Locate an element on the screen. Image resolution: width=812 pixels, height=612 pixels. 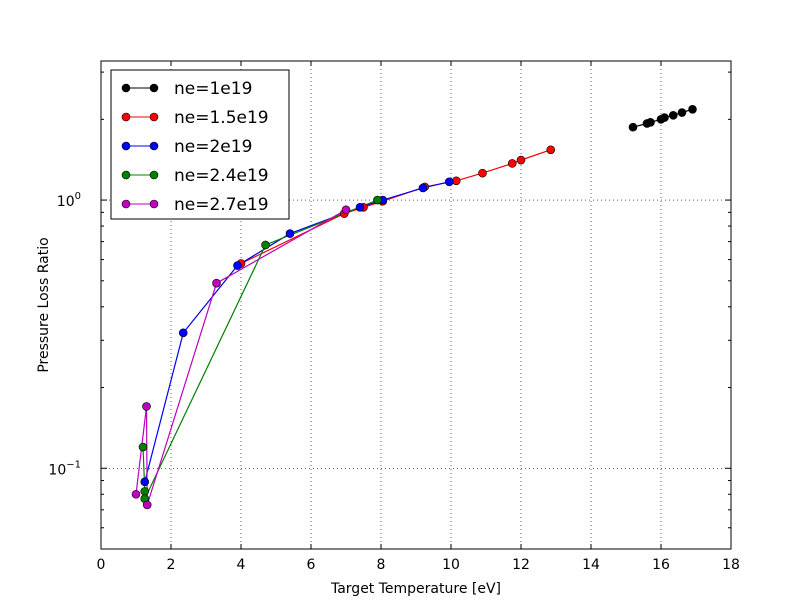
x-tick-label: 18 is located at coordinates (731, 565).